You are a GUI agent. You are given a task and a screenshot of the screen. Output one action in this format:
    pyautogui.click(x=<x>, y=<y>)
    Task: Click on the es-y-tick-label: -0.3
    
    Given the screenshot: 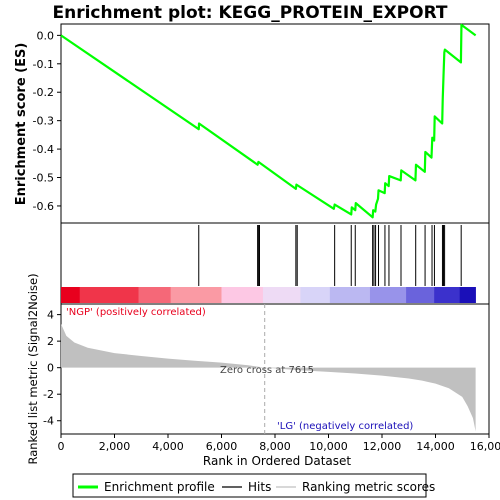 What is the action you would take?
    pyautogui.click(x=43, y=121)
    